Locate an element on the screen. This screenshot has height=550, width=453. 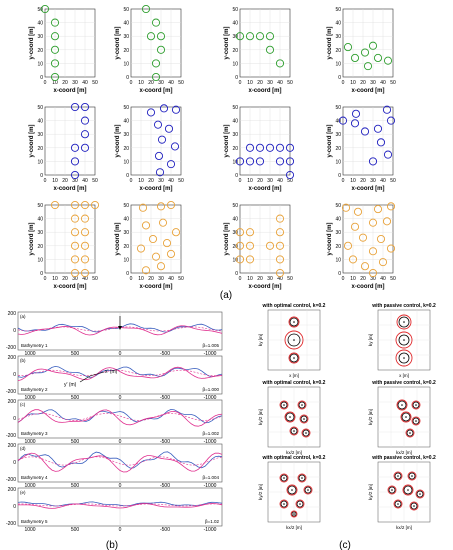
bathy-name: Bathymetry 5 is located at coordinates (34, 521).